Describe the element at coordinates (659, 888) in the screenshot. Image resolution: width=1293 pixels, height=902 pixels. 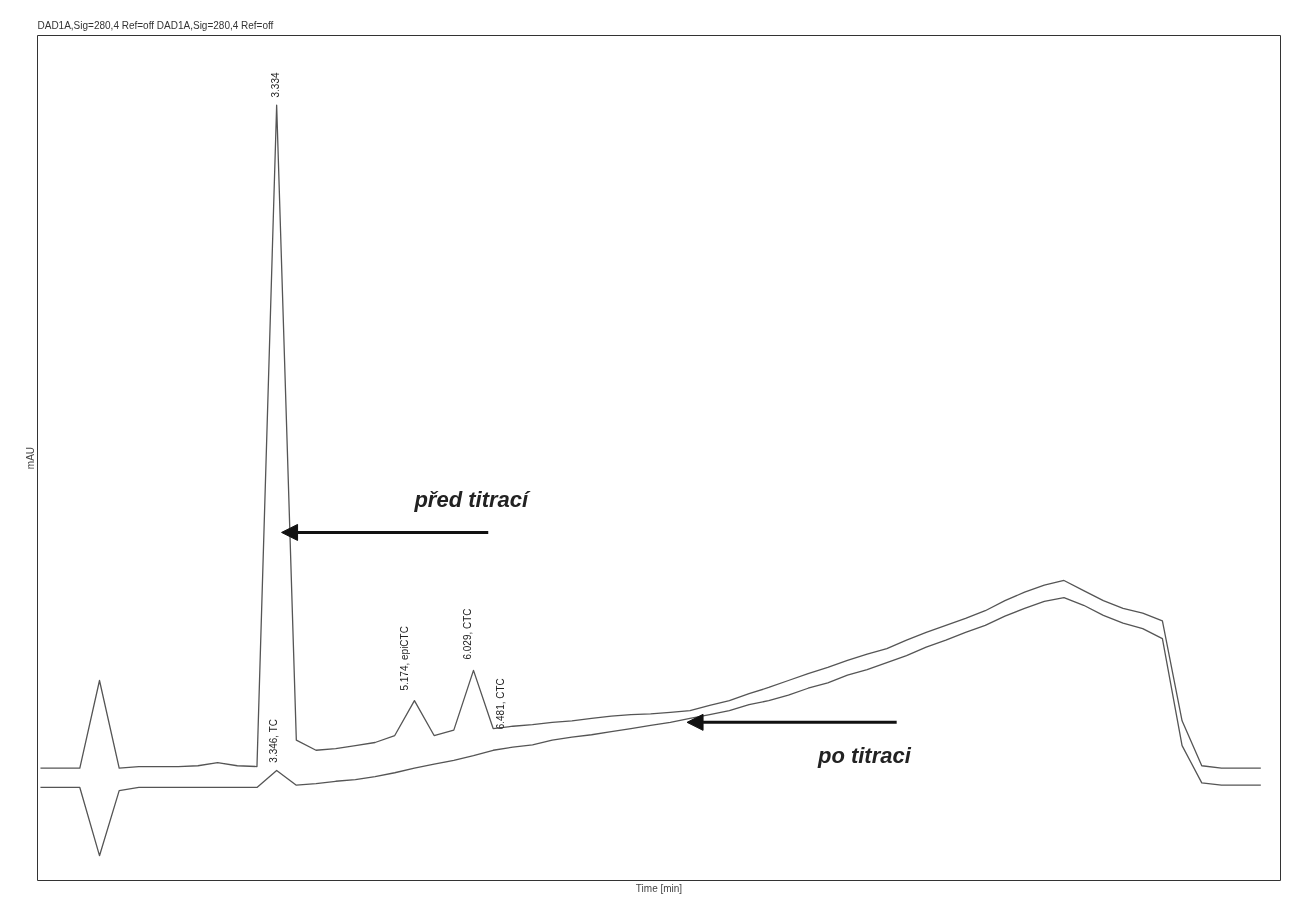
I see `x-axis-title: Time [min]` at that location.